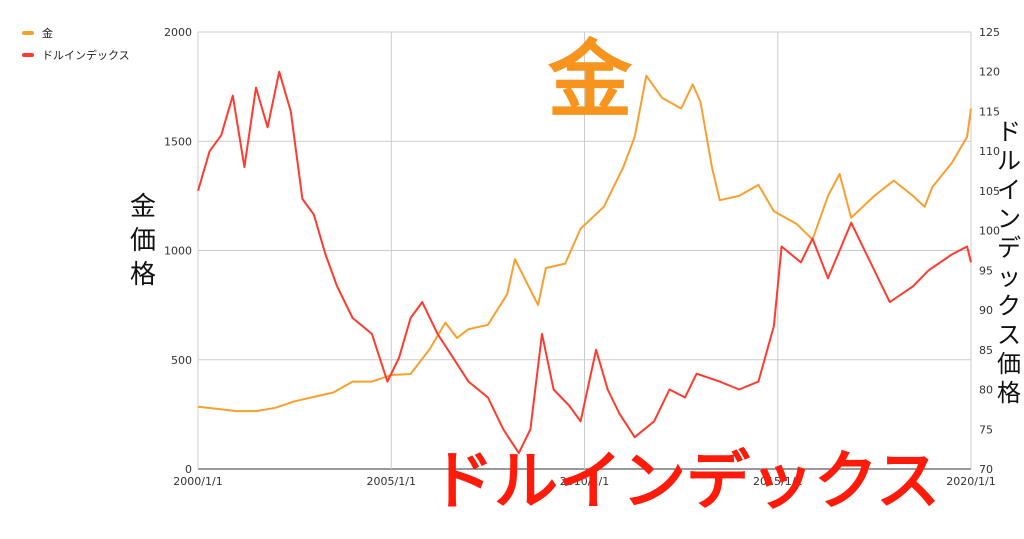 This screenshot has width=1024, height=539. I want to click on x-tick-label: 2020/1/1, so click(970, 481).